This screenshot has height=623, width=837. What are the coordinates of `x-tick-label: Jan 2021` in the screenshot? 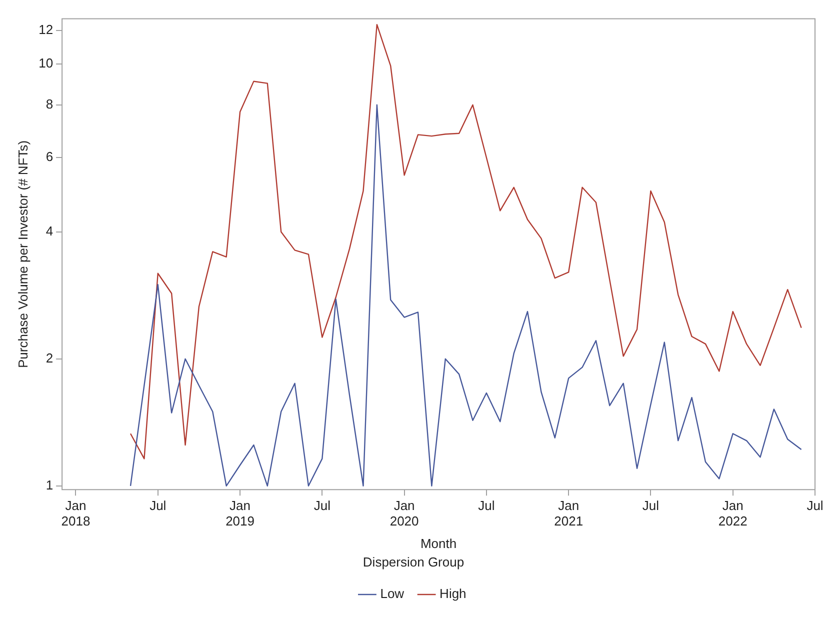 It's located at (569, 513).